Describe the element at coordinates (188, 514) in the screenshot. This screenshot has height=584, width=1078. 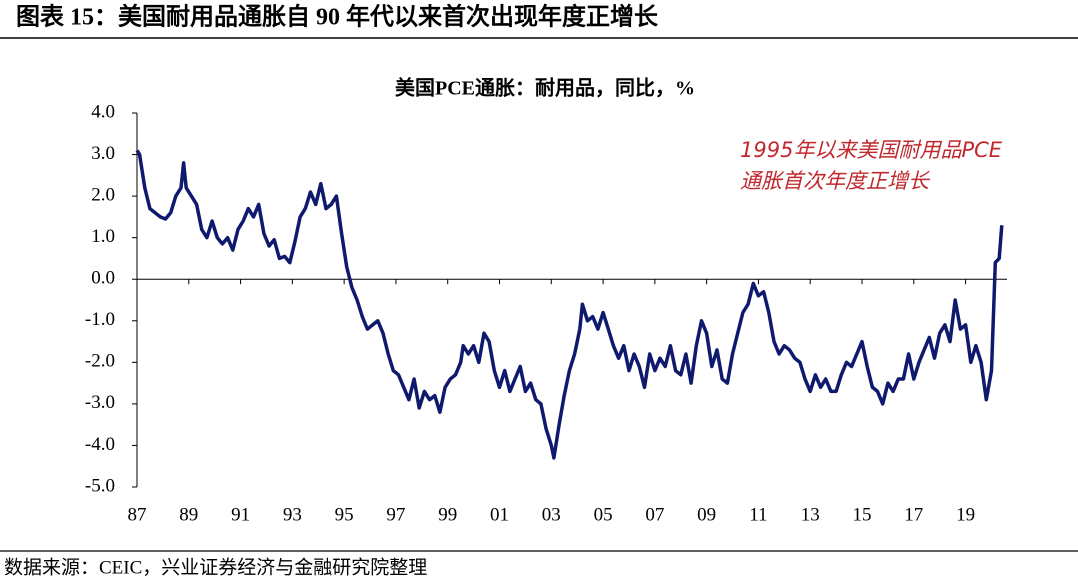
I see `x-tick-label: 89` at that location.